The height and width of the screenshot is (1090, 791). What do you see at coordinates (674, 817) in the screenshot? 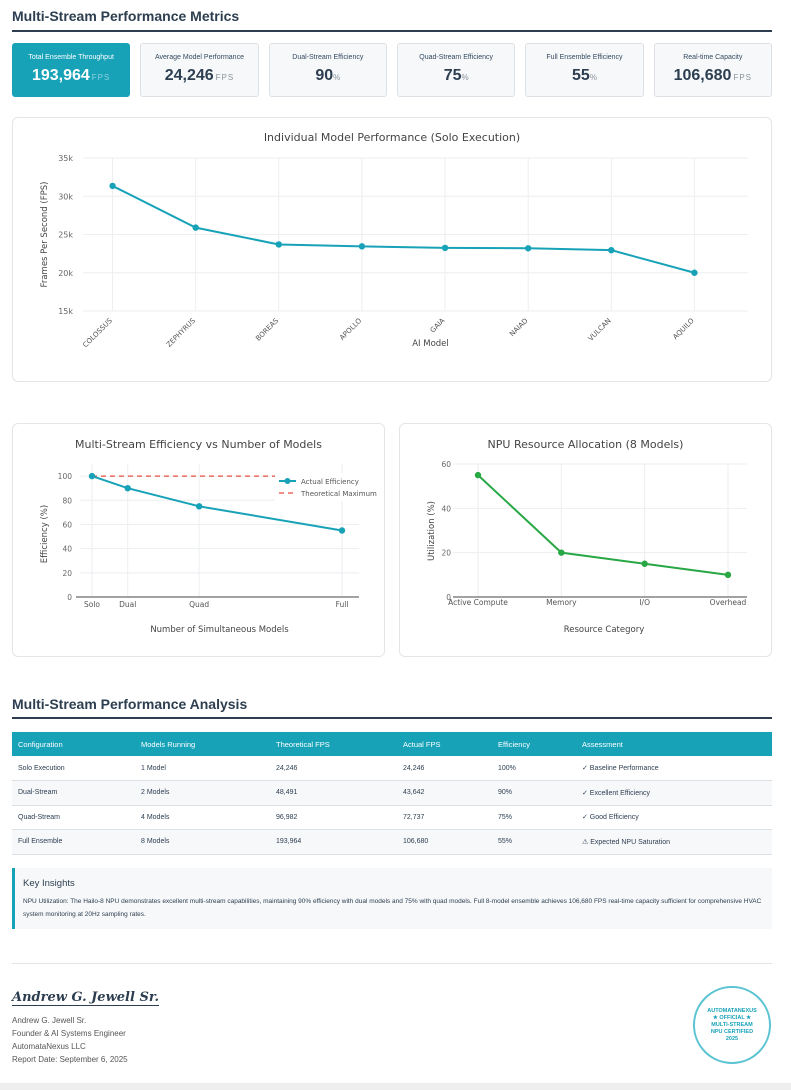
I see `cell-assessment: ✓ Good Efficiency` at bounding box center [674, 817].